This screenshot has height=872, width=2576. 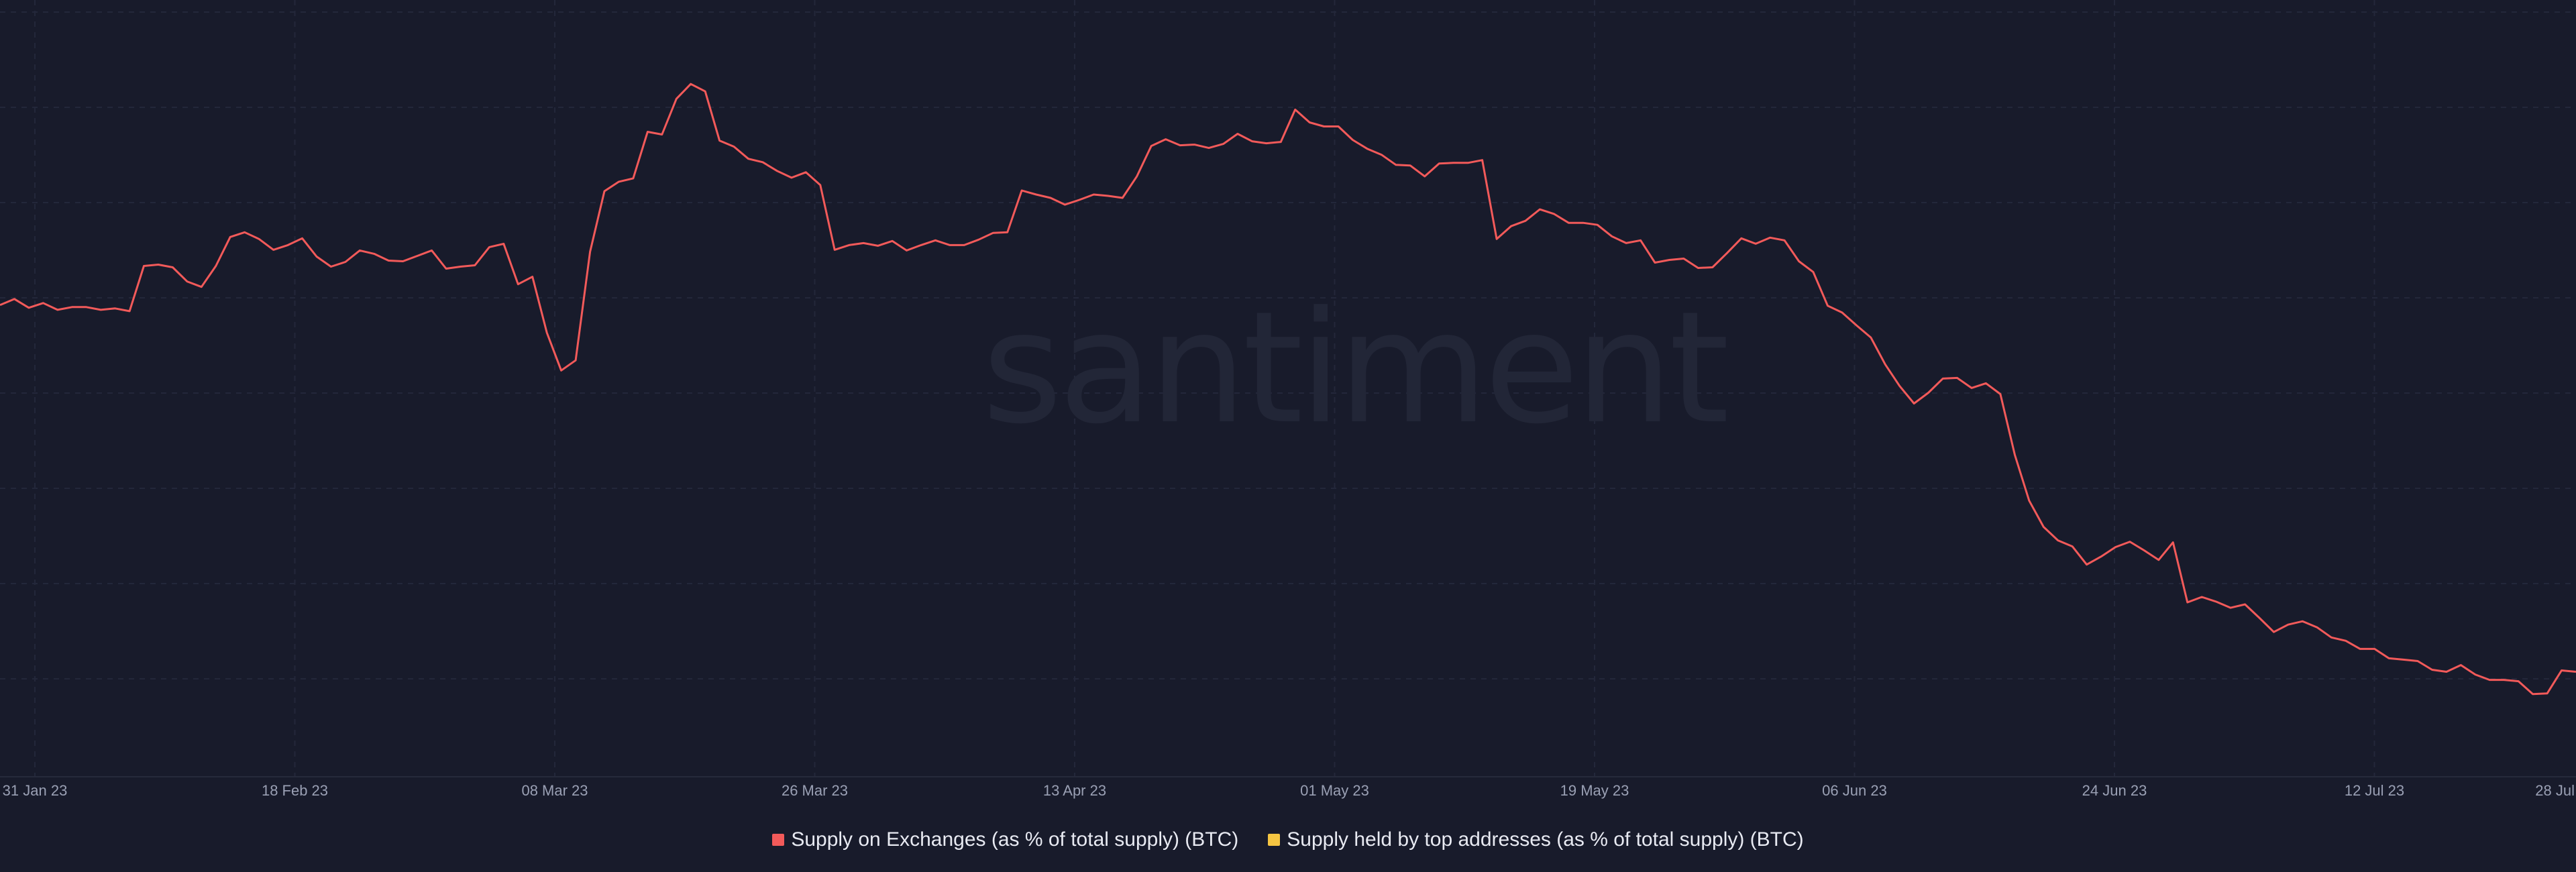 What do you see at coordinates (1334, 790) in the screenshot?
I see `x-tick-label: 01 May 23` at bounding box center [1334, 790].